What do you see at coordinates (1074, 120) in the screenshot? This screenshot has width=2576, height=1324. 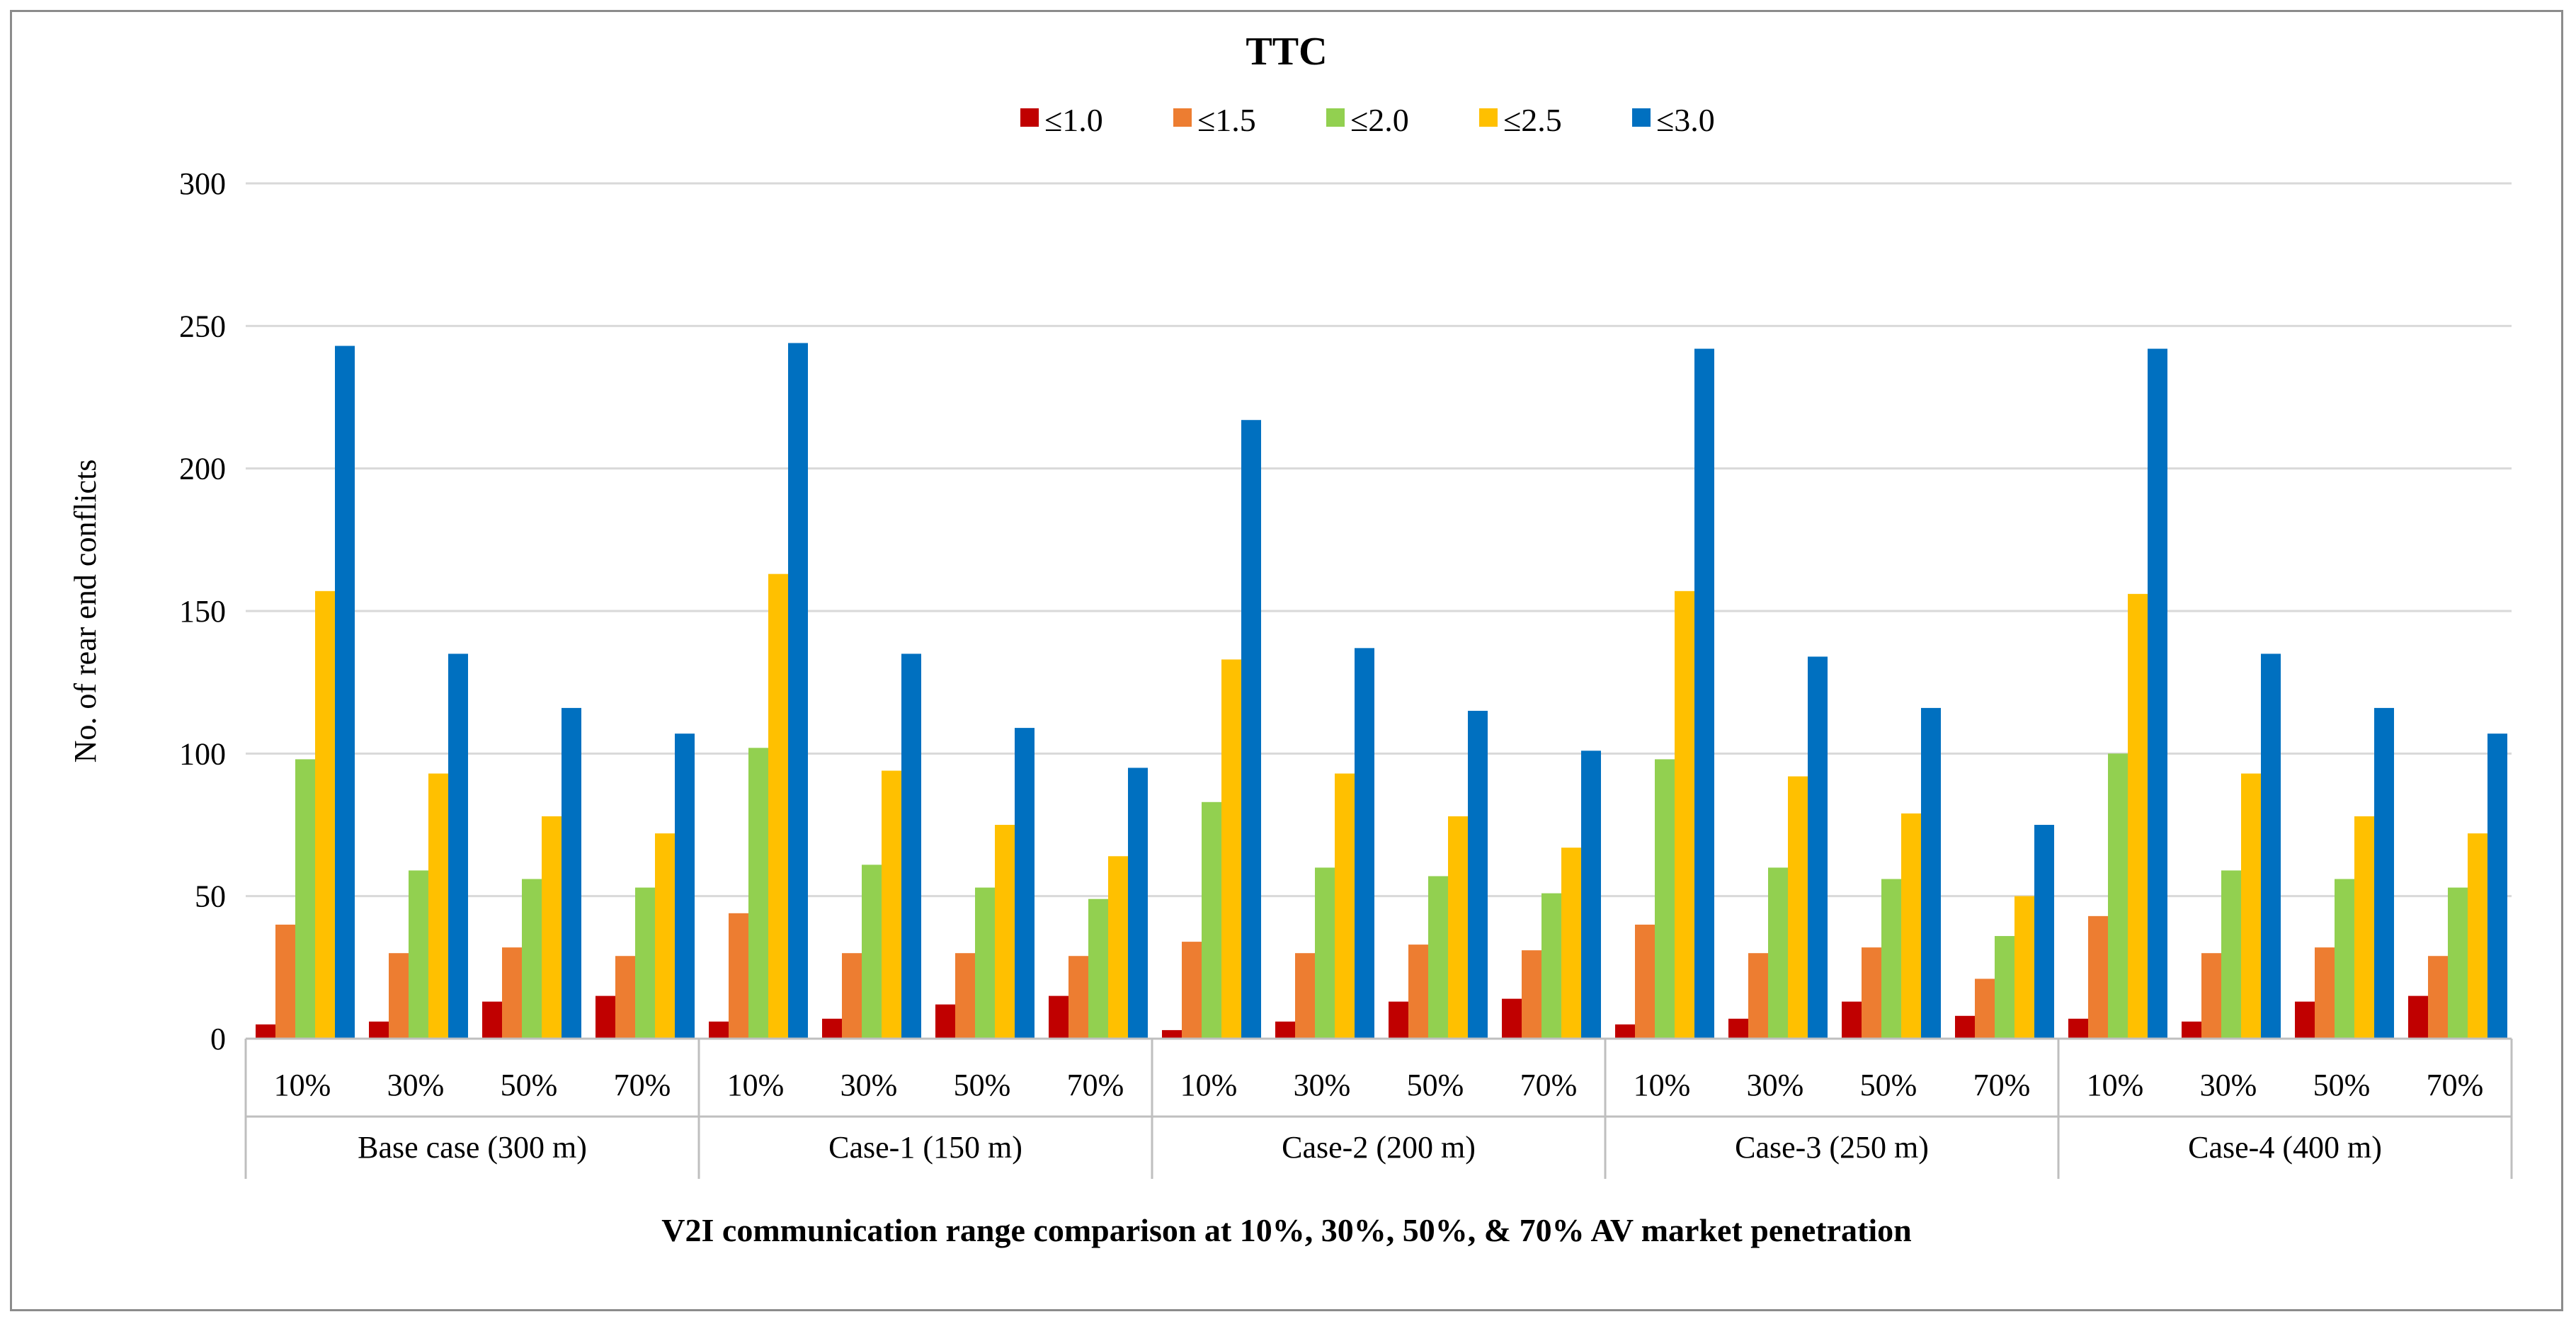 I see `legend-label: ≤1.0` at bounding box center [1074, 120].